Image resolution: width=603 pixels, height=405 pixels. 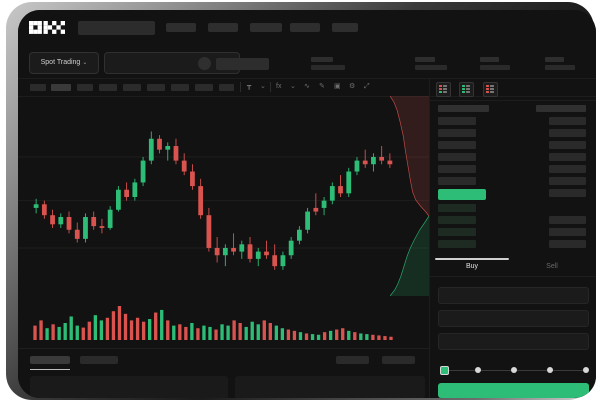 I want to click on coin-name-placeholder, so click(x=242, y=64).